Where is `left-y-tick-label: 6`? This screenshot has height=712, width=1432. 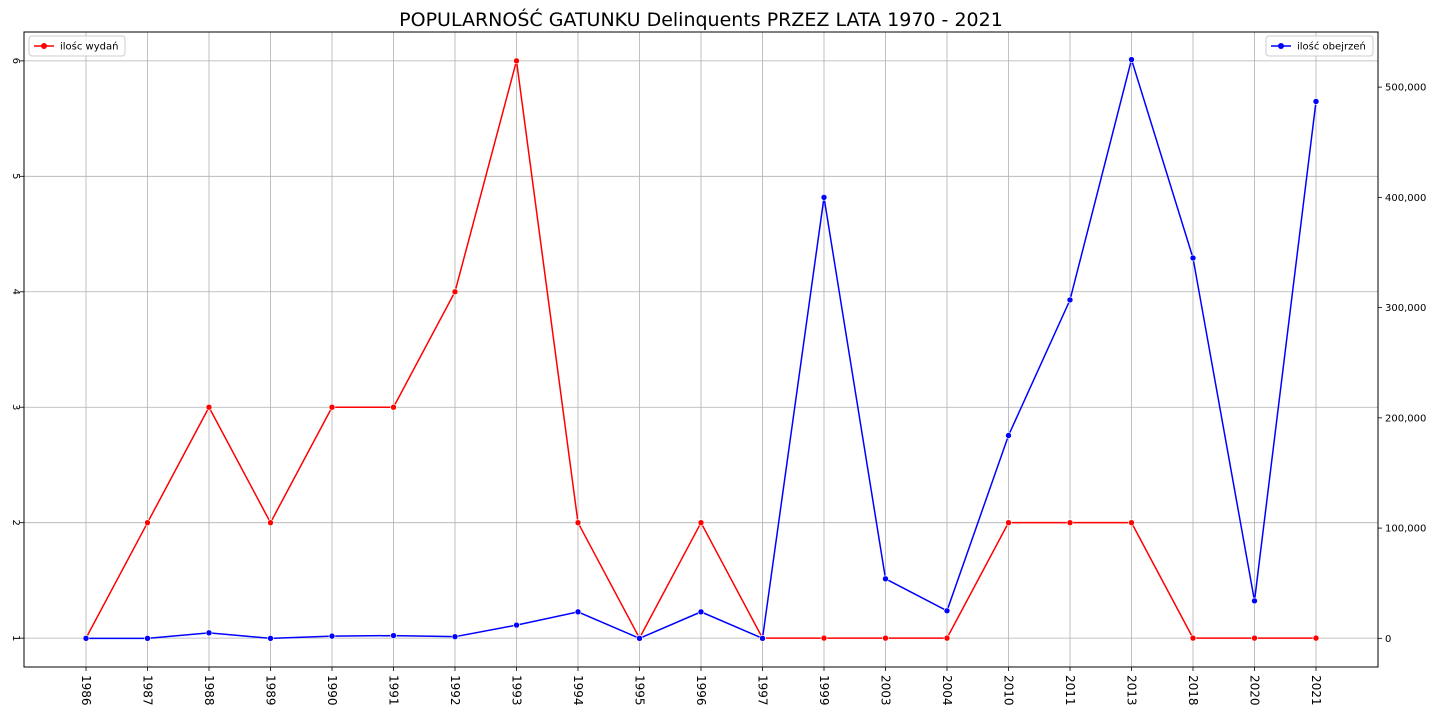 left-y-tick-label: 6 is located at coordinates (15, 61).